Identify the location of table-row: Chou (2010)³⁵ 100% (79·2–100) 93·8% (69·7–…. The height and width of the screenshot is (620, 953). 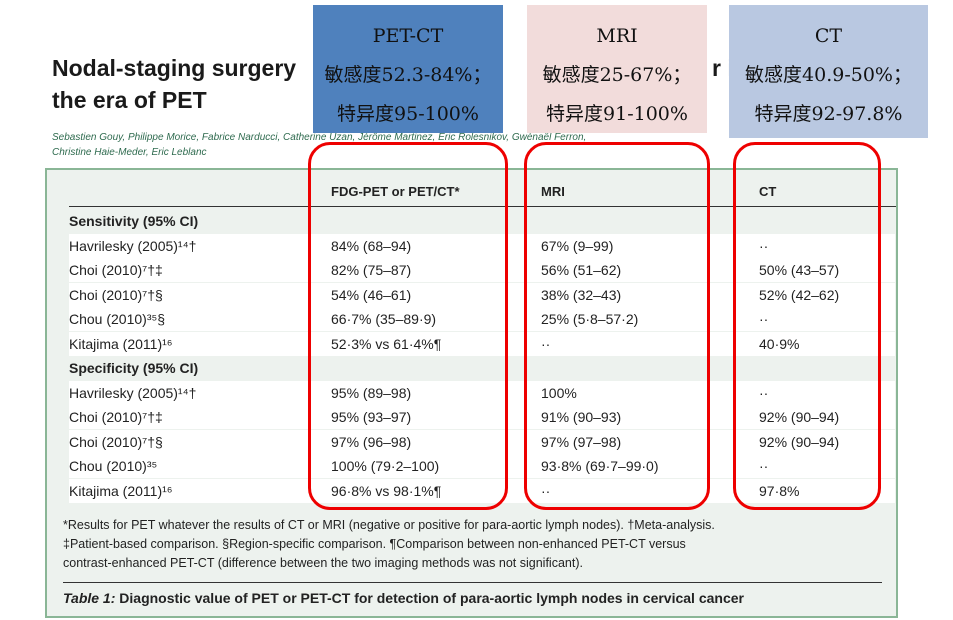
(482, 466).